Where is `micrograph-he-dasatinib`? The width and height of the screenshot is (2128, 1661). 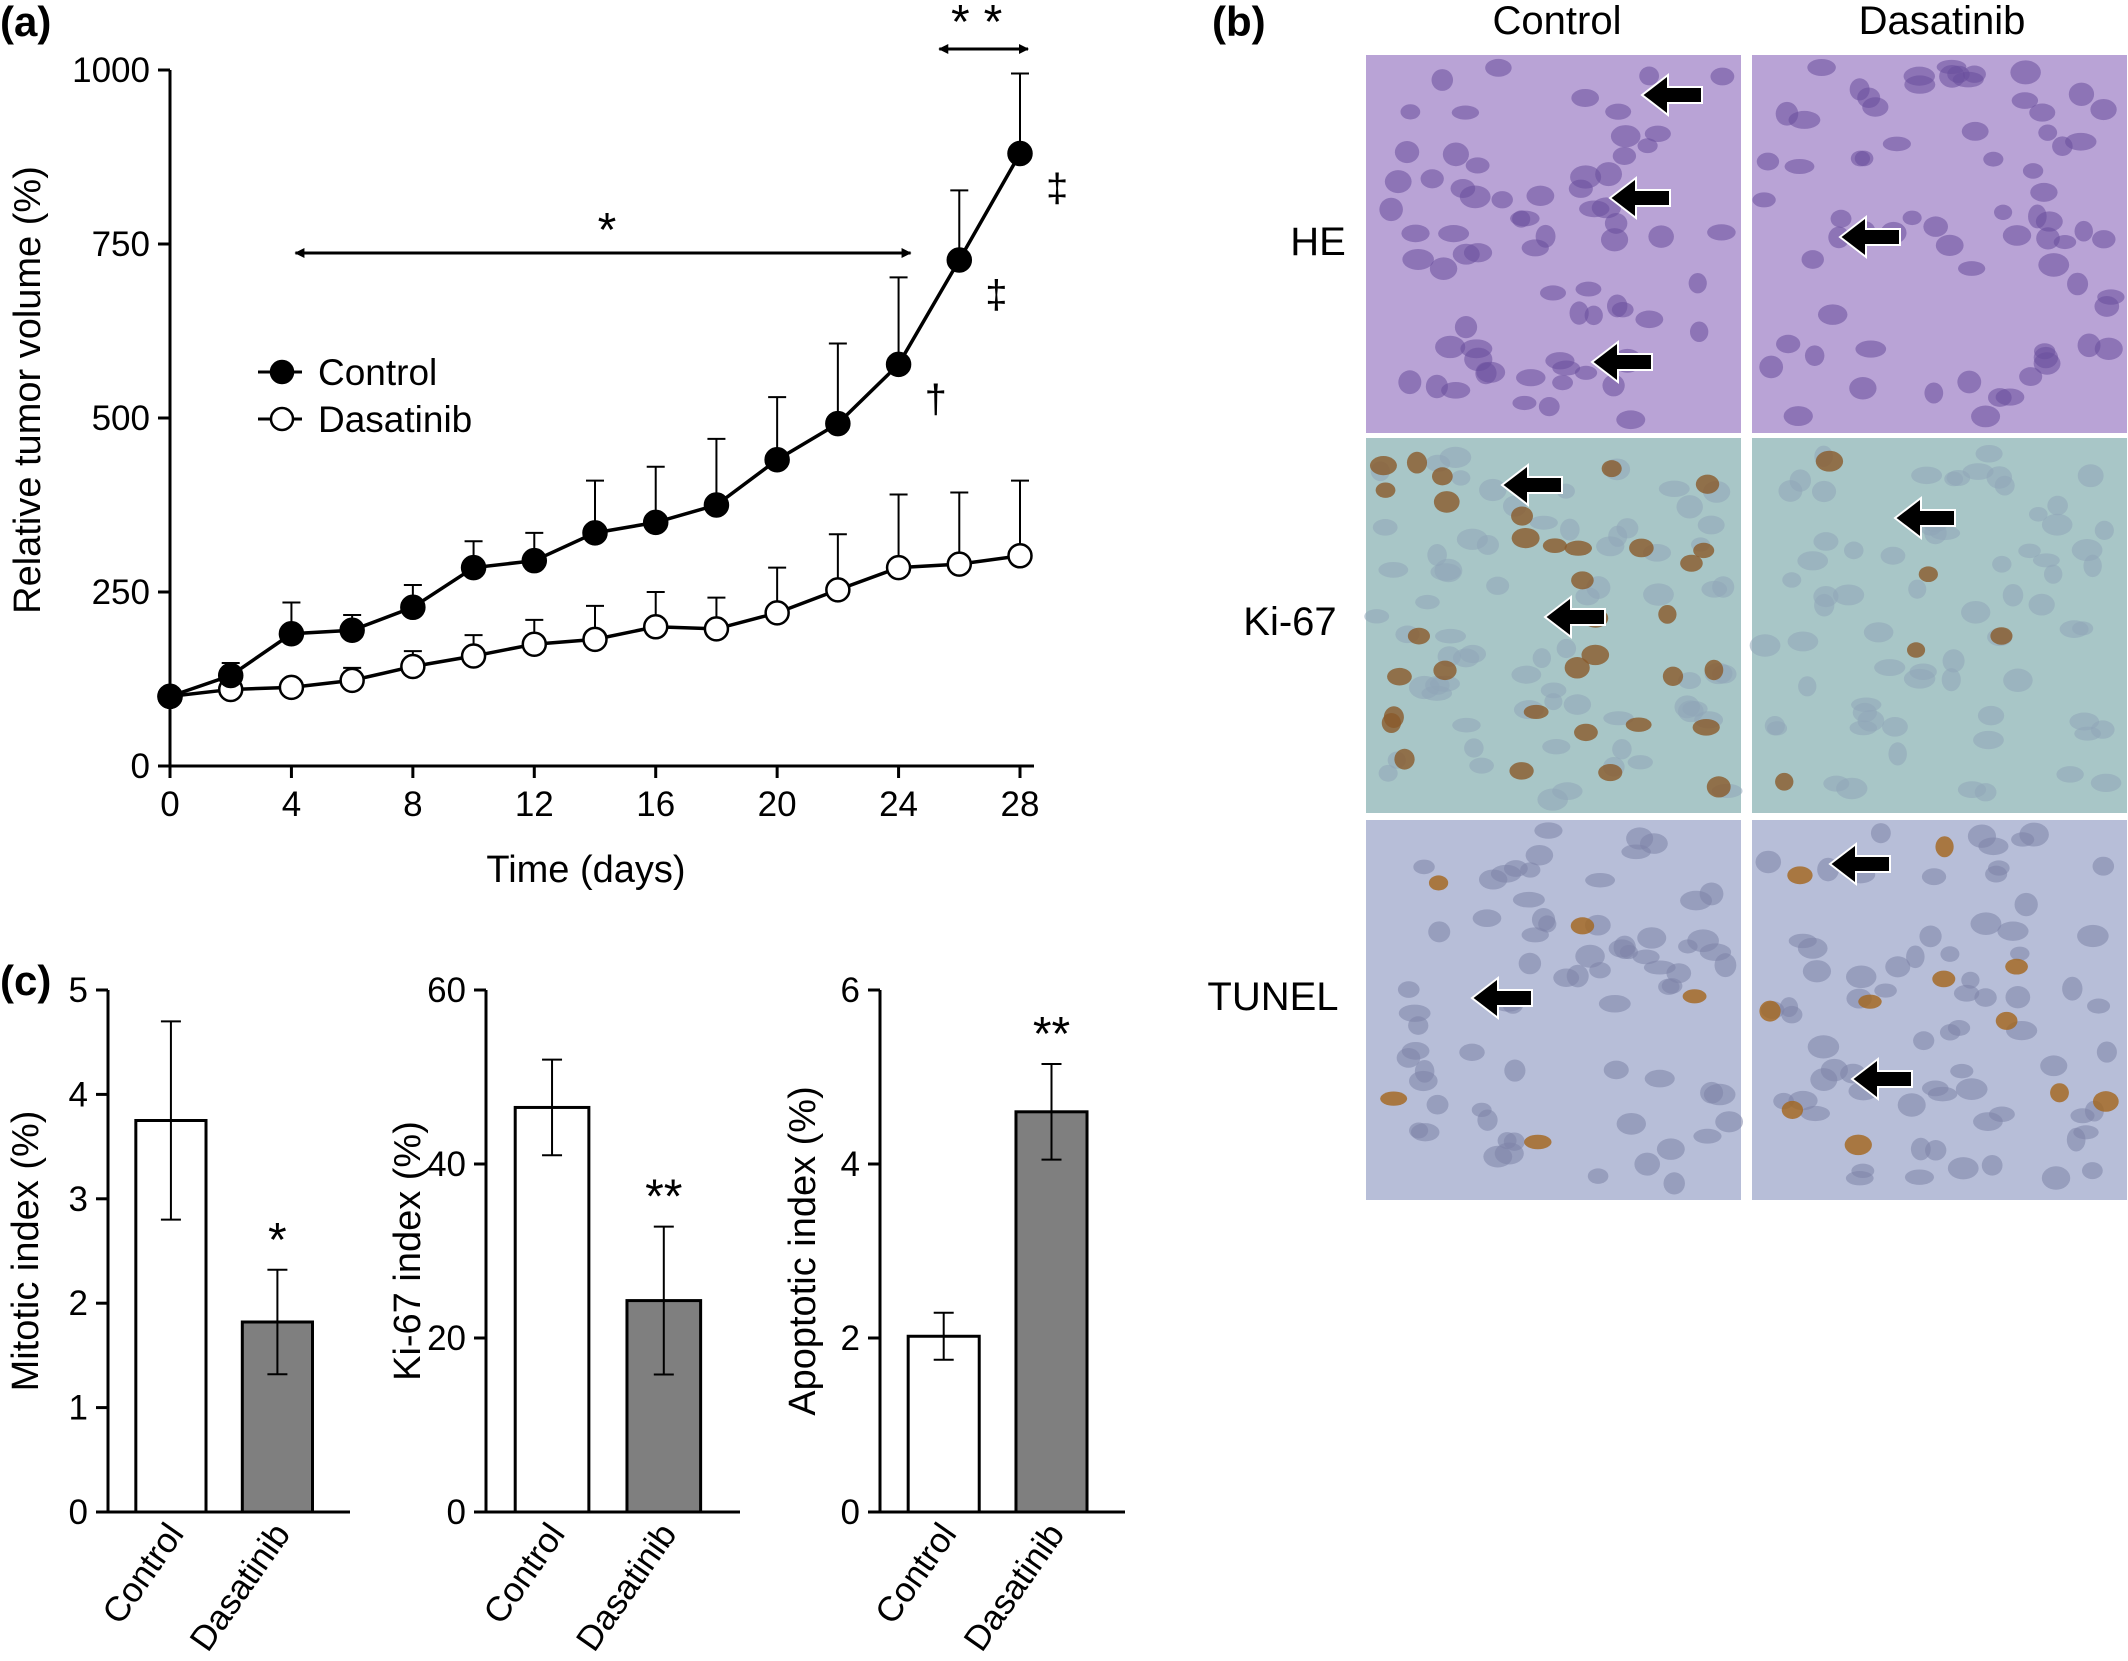 micrograph-he-dasatinib is located at coordinates (1939, 244).